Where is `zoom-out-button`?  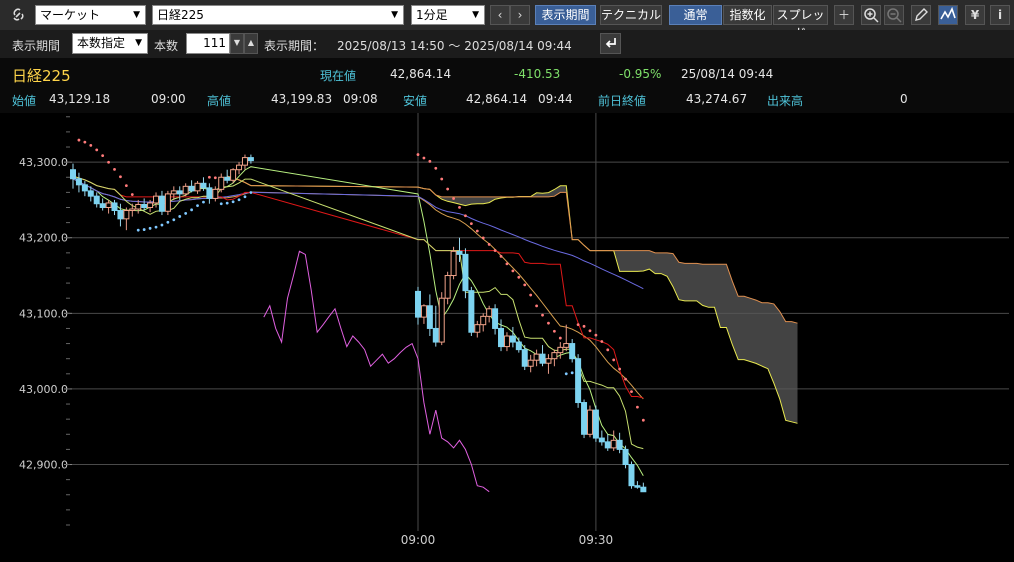
zoom-out-button is located at coordinates (894, 15).